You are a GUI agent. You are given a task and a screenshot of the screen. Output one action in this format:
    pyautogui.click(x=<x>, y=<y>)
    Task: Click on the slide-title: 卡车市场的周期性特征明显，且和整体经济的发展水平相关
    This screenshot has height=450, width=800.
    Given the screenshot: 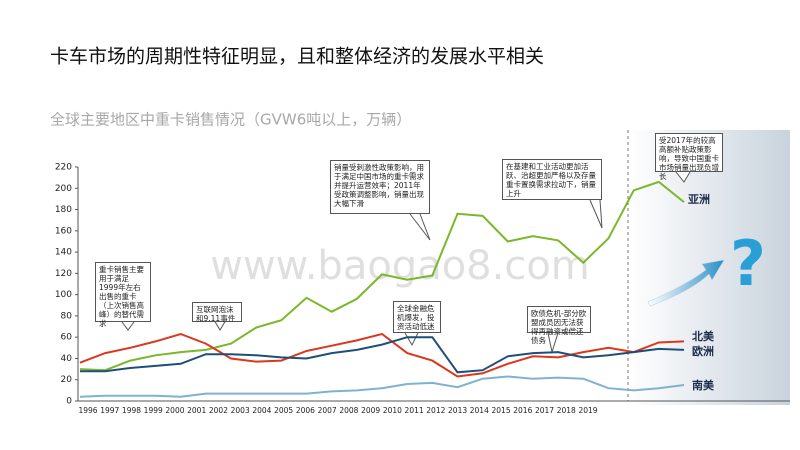 What is the action you would take?
    pyautogui.click(x=297, y=57)
    